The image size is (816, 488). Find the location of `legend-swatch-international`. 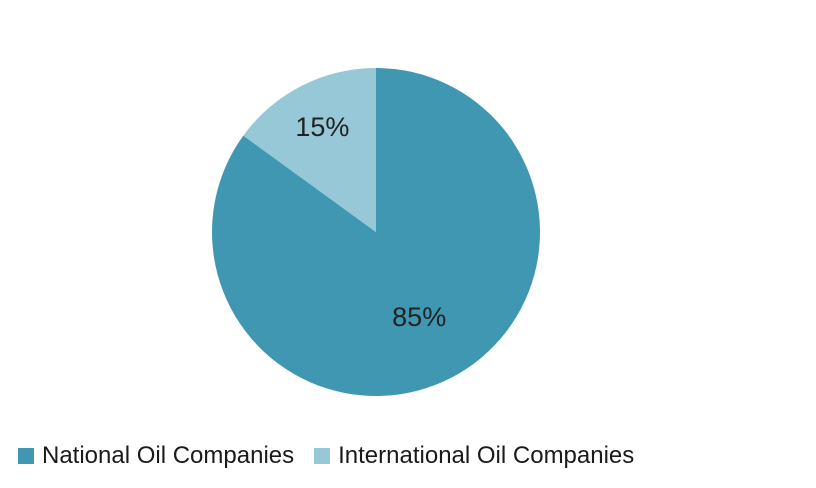

legend-swatch-international is located at coordinates (322, 456).